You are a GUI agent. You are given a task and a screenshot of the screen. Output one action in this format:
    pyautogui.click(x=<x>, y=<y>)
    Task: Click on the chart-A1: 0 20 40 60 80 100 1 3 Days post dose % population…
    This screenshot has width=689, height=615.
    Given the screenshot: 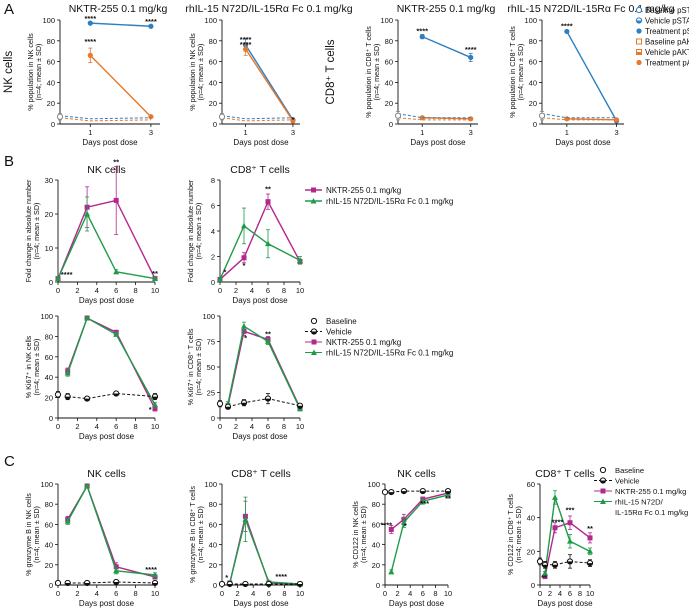 What is the action you would take?
    pyautogui.click(x=96, y=75)
    